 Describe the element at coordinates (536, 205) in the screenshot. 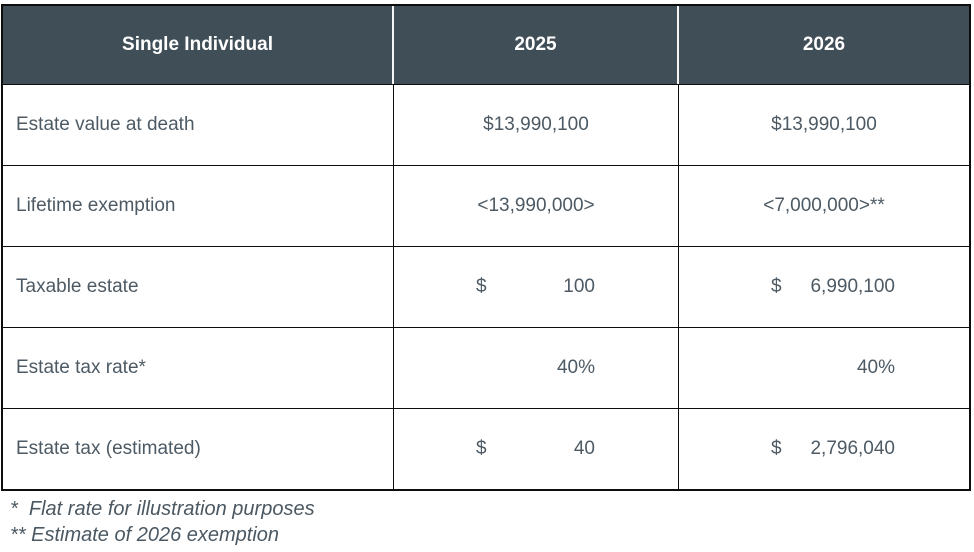

I see `cell-lifetime-exemption-2025: <13,990,000>` at that location.